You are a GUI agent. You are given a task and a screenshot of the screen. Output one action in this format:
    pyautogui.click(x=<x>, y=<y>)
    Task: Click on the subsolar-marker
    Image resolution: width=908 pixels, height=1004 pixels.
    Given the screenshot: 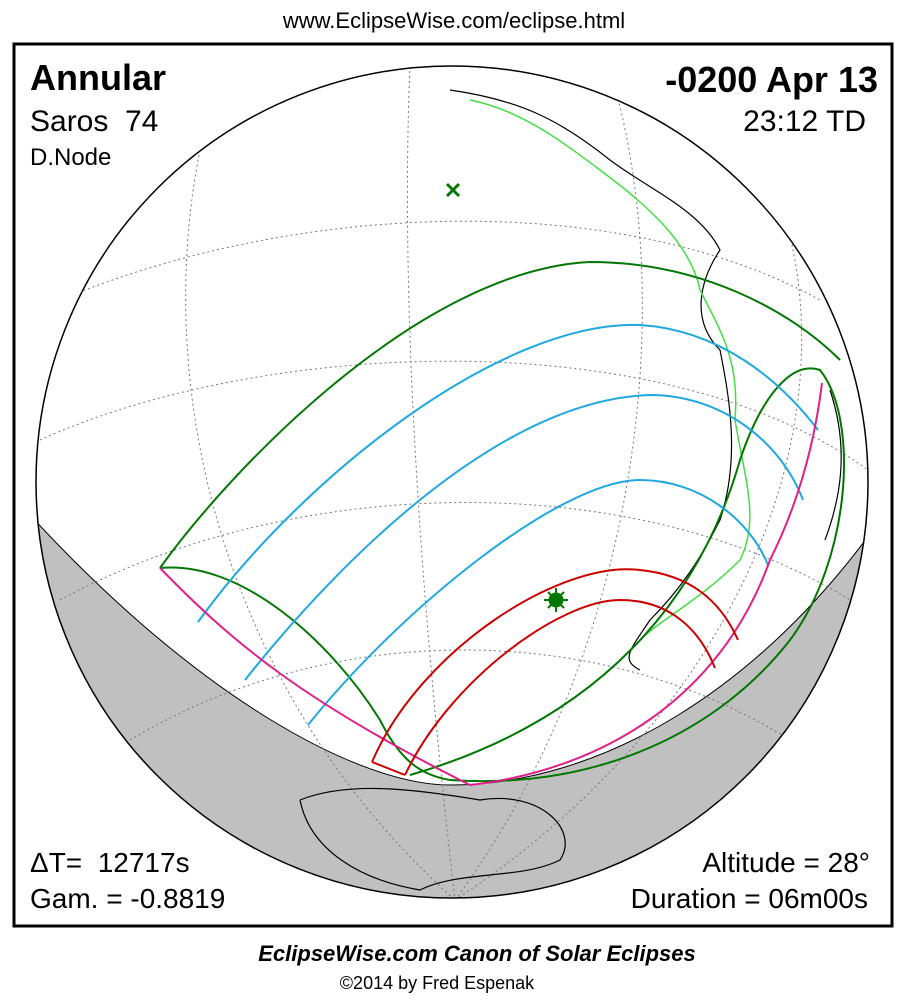 What is the action you would take?
    pyautogui.click(x=453, y=190)
    